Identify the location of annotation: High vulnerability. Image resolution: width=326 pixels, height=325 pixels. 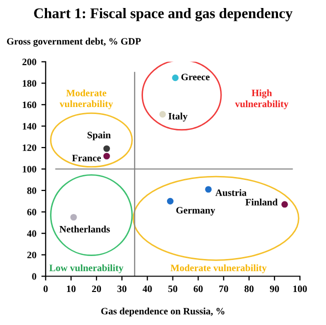
(261, 99).